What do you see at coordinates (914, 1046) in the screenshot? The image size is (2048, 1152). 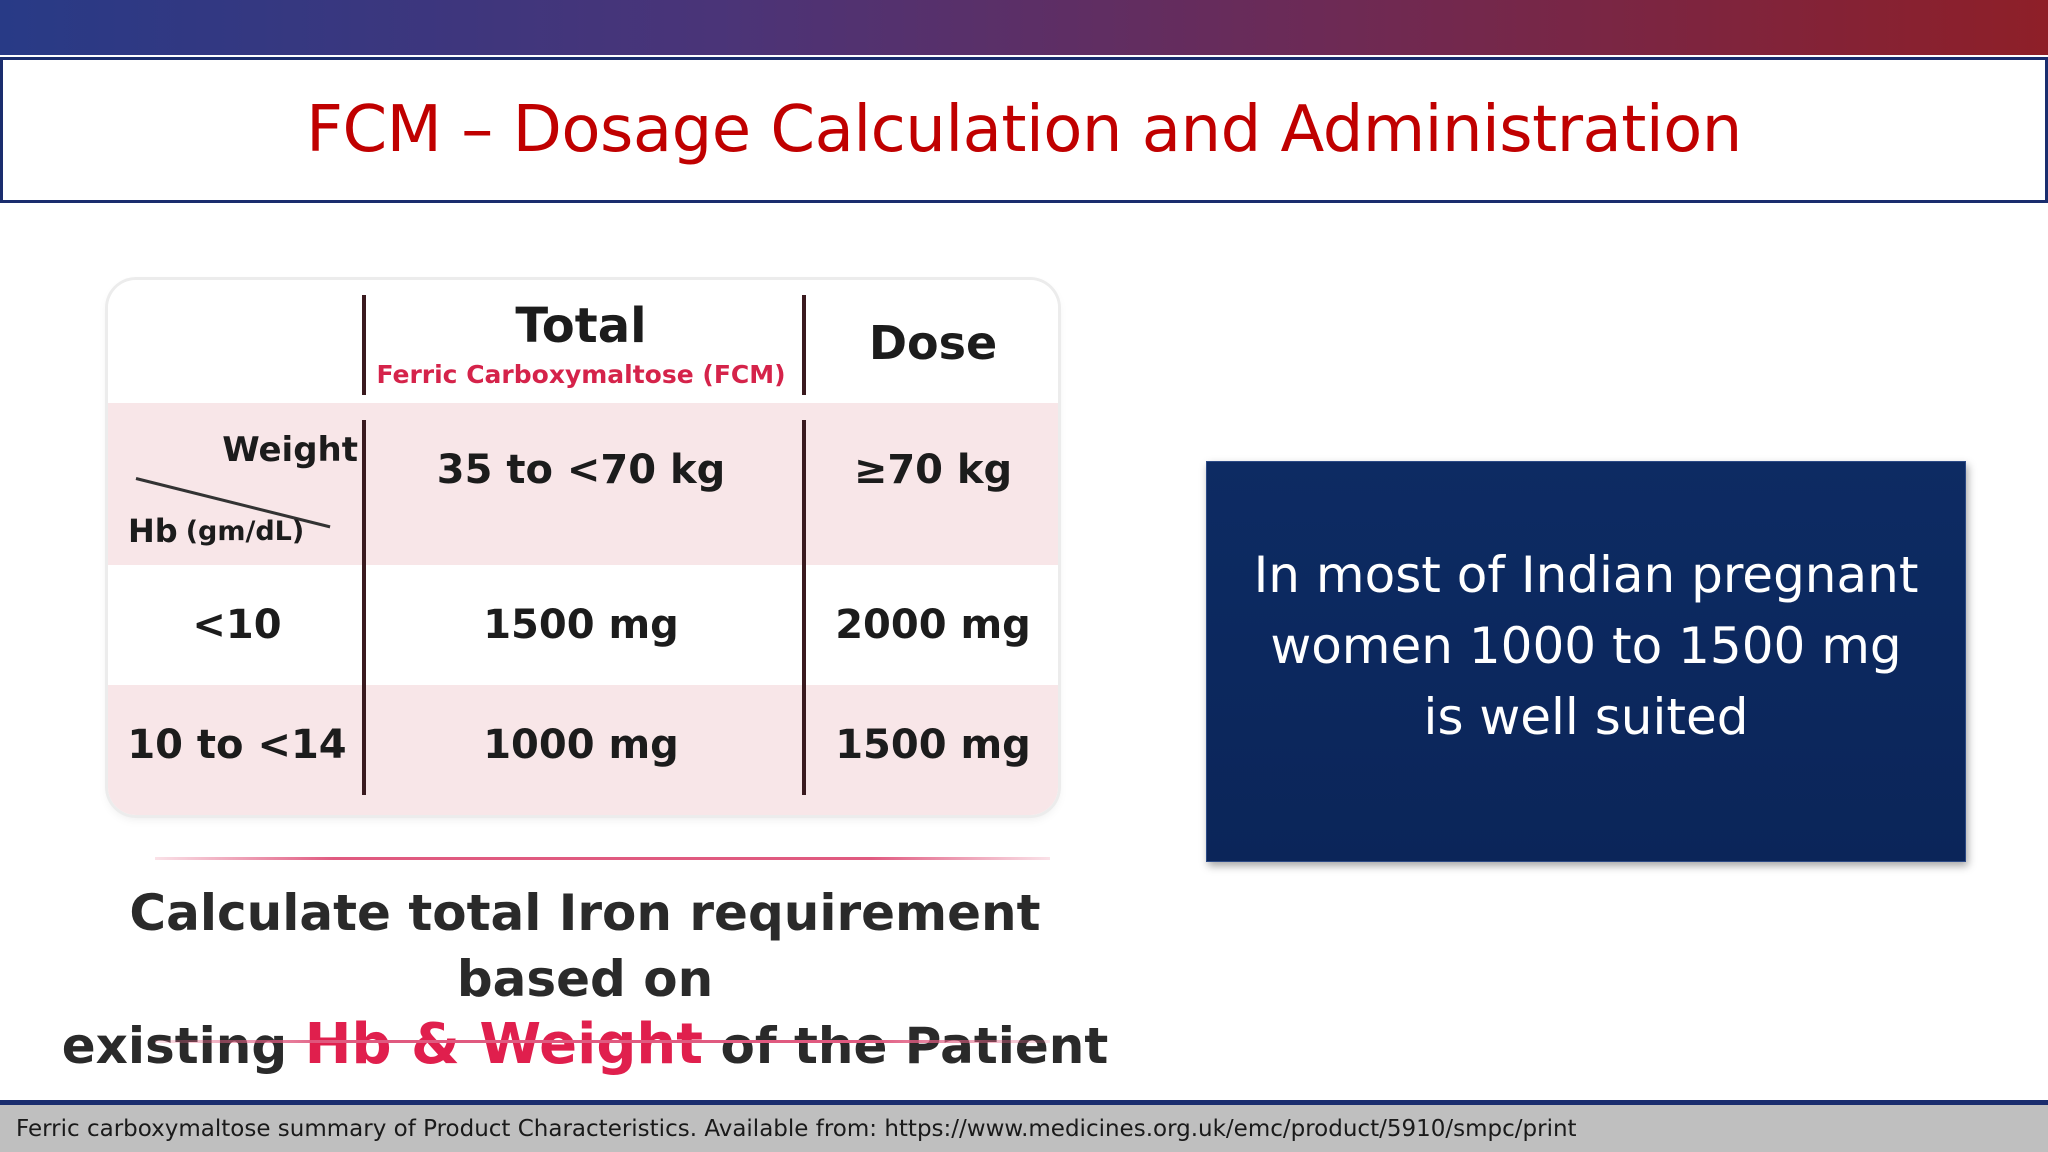 I see `calc-line-2-post: of the Patient` at bounding box center [914, 1046].